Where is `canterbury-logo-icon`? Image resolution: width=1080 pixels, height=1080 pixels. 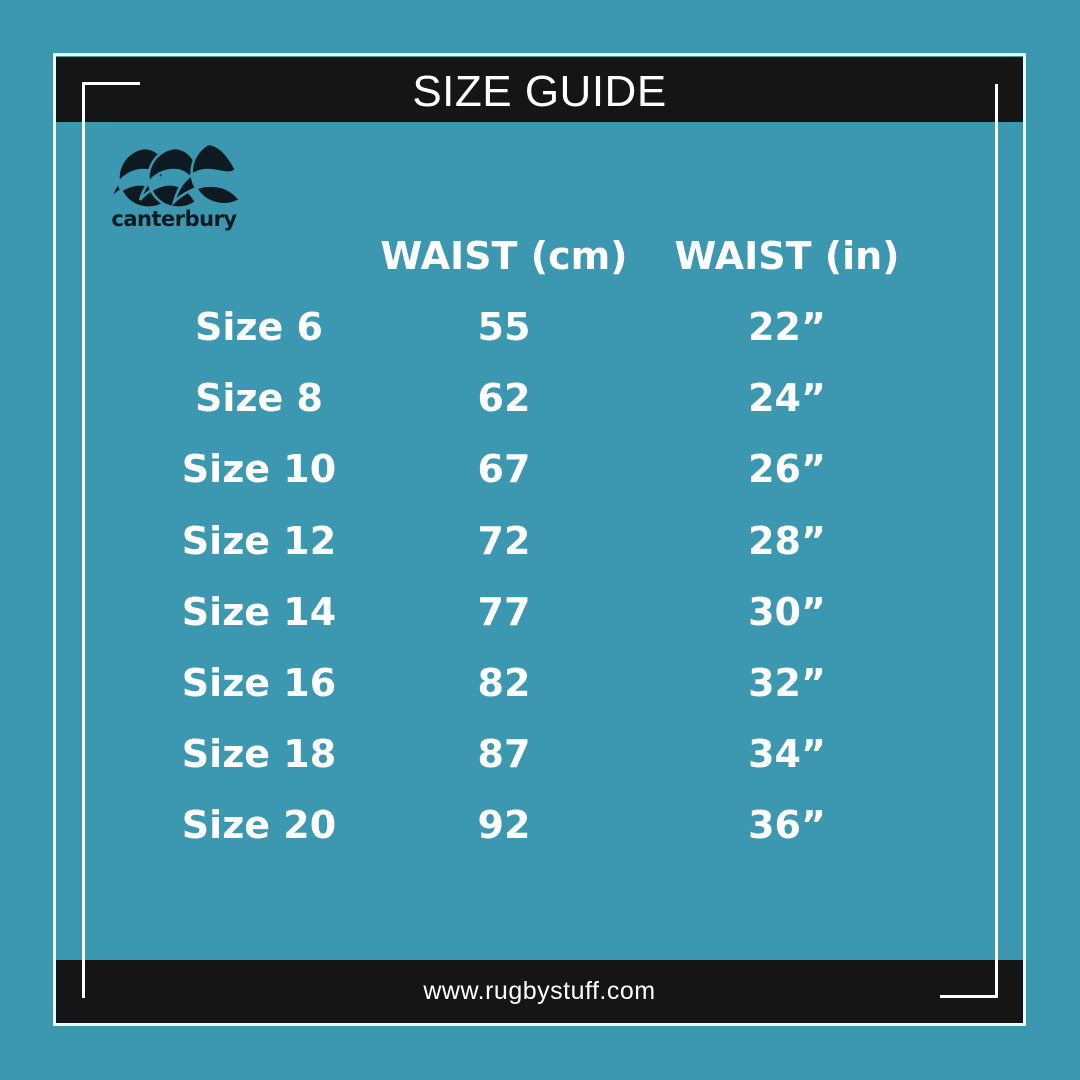
canterbury-logo-icon is located at coordinates (175, 175).